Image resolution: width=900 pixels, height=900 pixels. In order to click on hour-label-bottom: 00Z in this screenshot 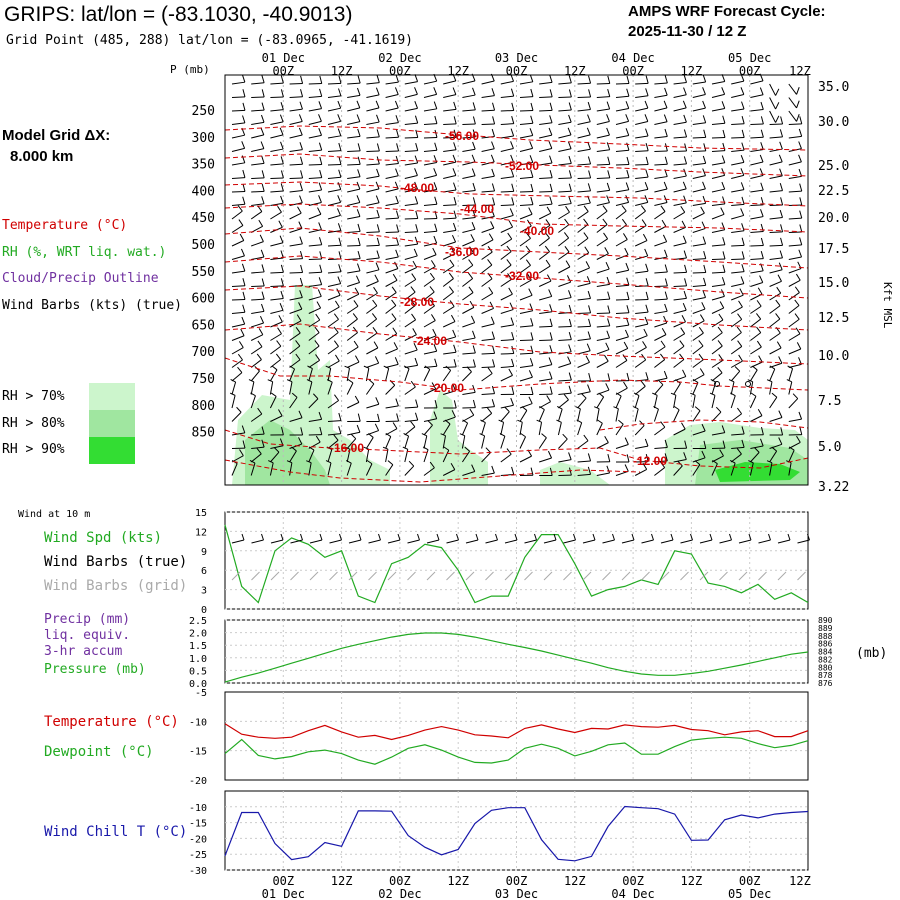, I will do `click(283, 881)`.